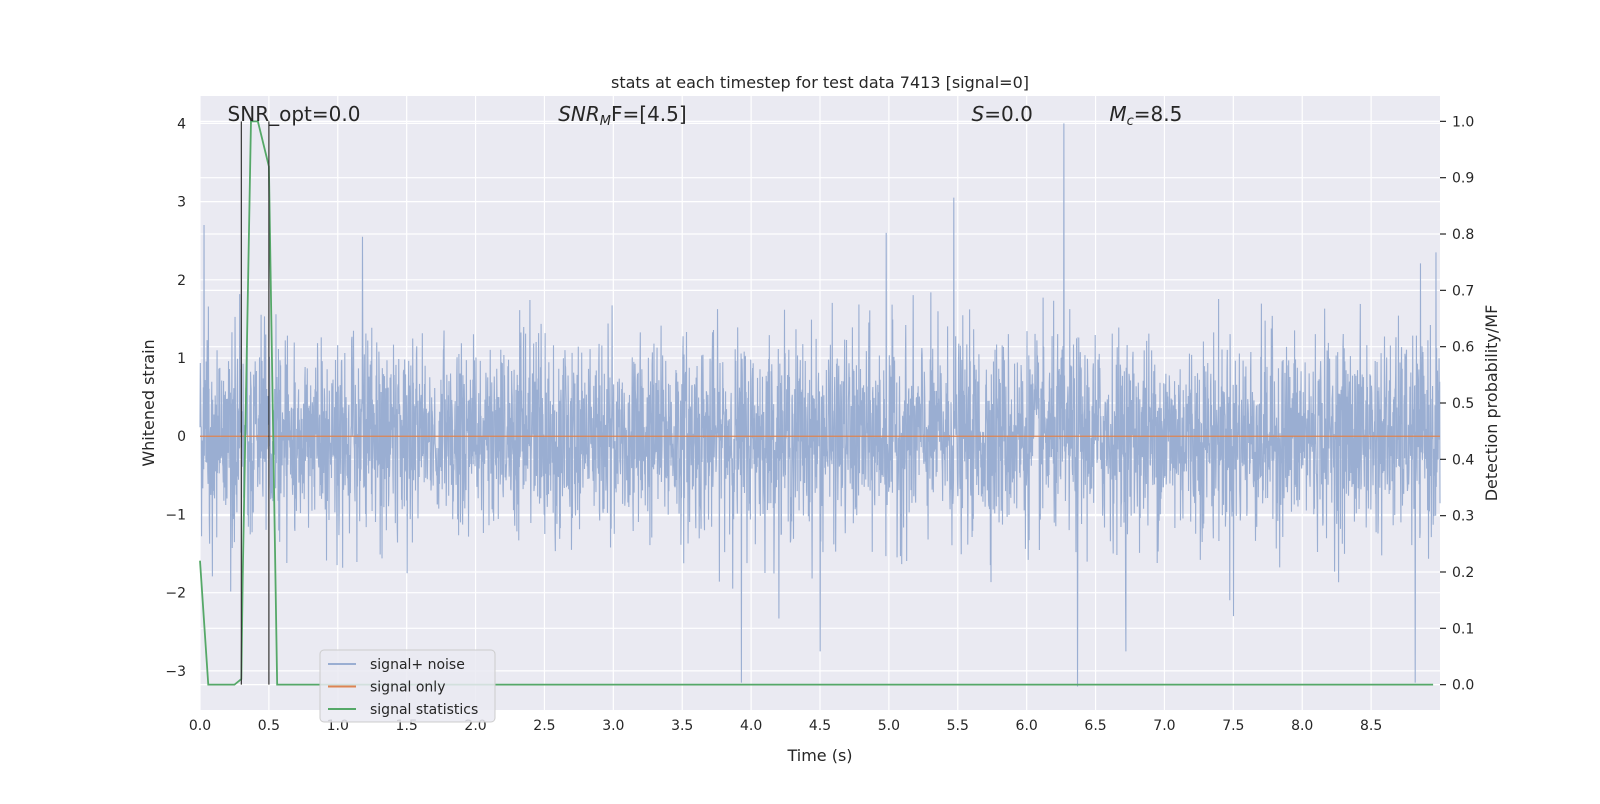 This screenshot has height=804, width=1600. What do you see at coordinates (417, 665) in the screenshot?
I see `legend-label: signal+ noise` at bounding box center [417, 665].